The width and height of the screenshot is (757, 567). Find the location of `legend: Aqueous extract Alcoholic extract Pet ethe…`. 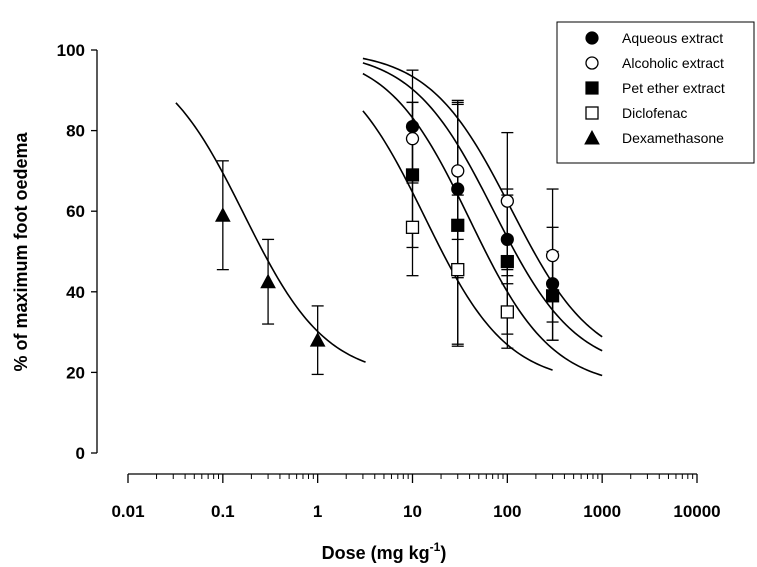

legend: Aqueous extract Alcoholic extract Pet ethe… is located at coordinates (655, 92).